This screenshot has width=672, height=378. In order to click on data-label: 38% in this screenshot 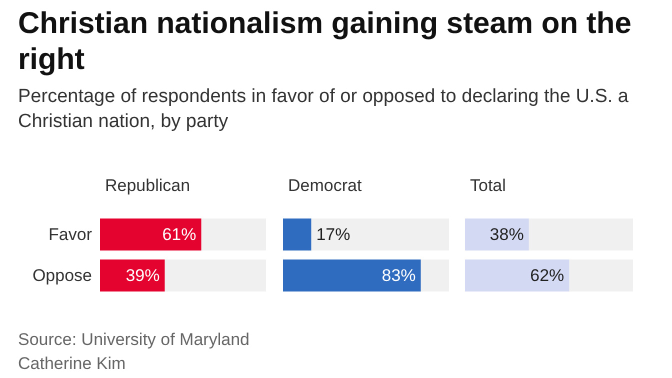, I will do `click(507, 234)`.